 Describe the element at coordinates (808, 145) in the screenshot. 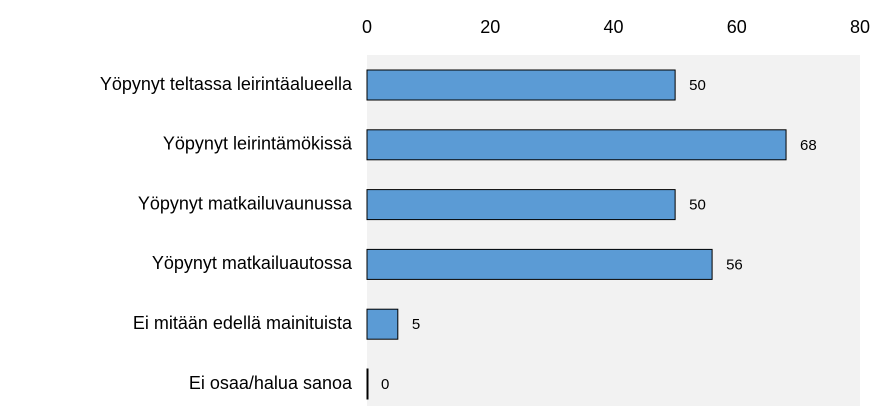

I see `value-label: 68` at that location.